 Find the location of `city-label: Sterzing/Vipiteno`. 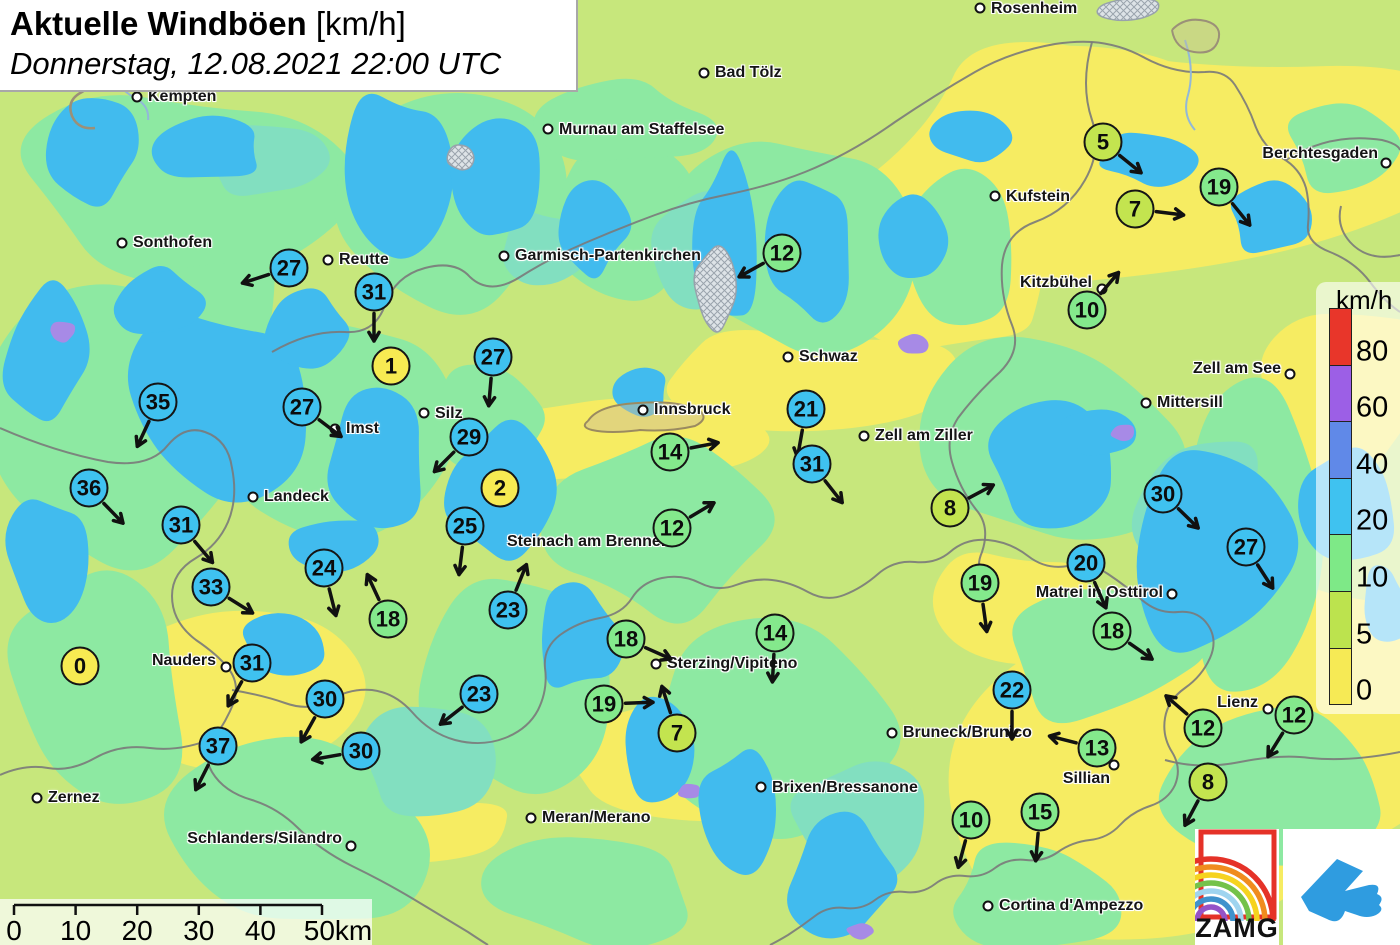

city-label: Sterzing/Vipiteno is located at coordinates (732, 663).